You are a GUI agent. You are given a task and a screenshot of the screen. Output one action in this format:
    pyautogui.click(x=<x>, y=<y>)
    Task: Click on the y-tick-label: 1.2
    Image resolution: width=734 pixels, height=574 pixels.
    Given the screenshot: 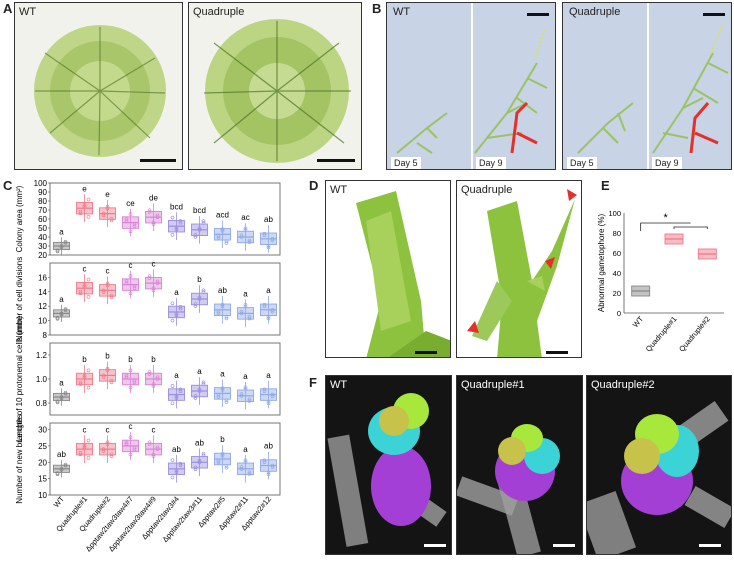 What is the action you would take?
    pyautogui.click(x=42, y=355)
    